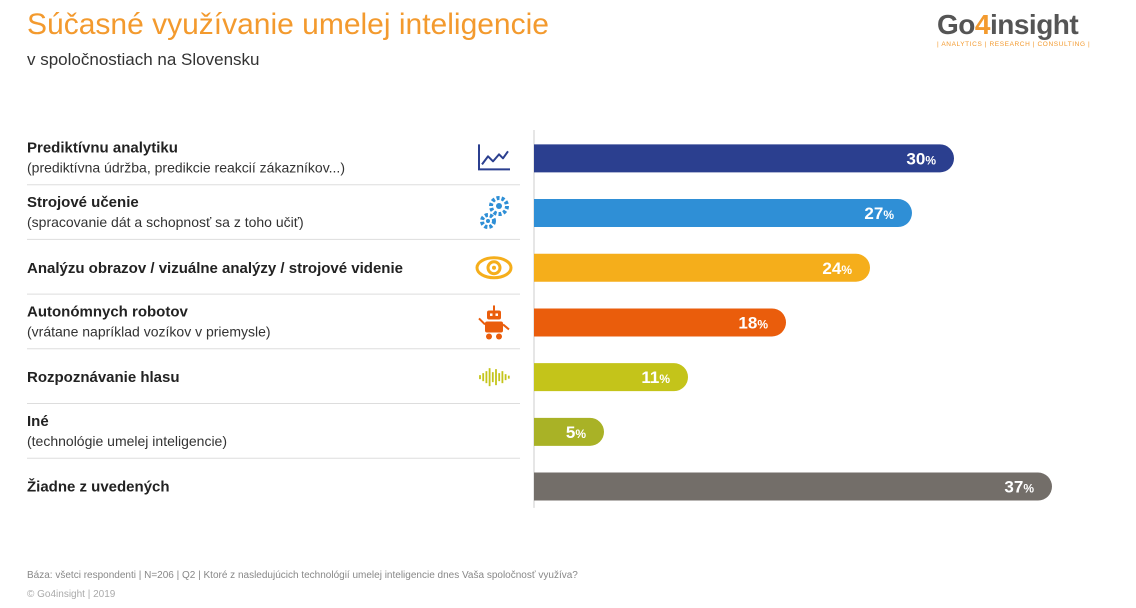  I want to click on chart-title: Súčasné využívanie umelej inteligencie, so click(288, 24).